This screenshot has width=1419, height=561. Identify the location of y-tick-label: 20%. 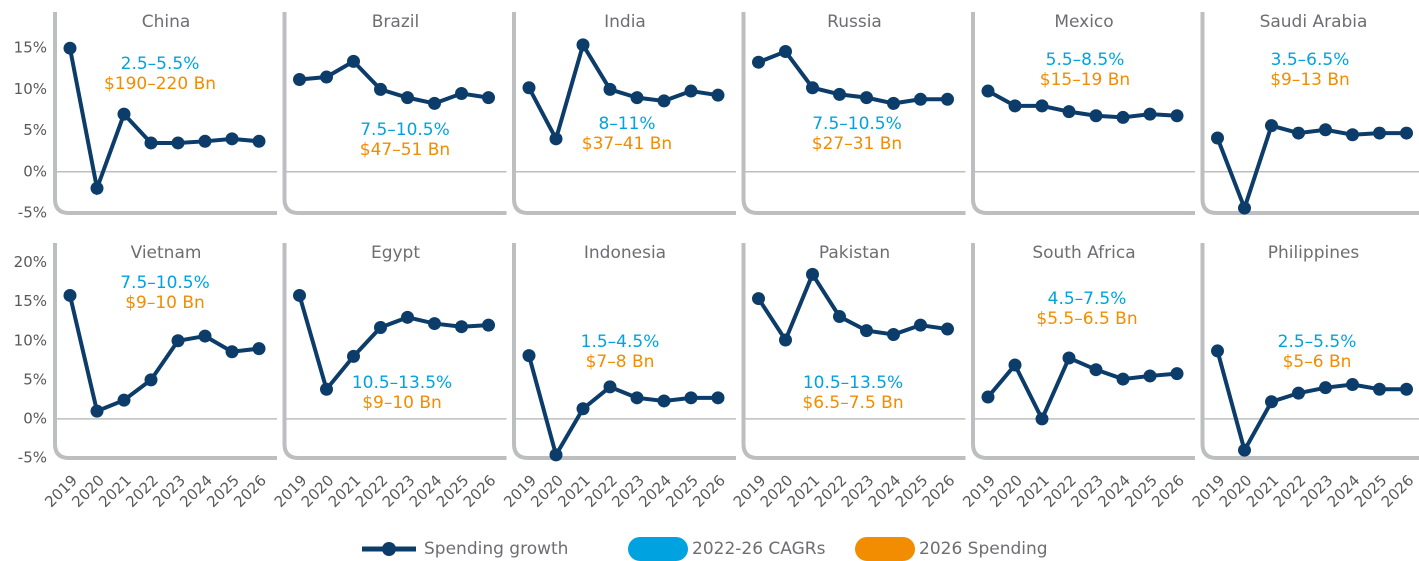
(30, 262).